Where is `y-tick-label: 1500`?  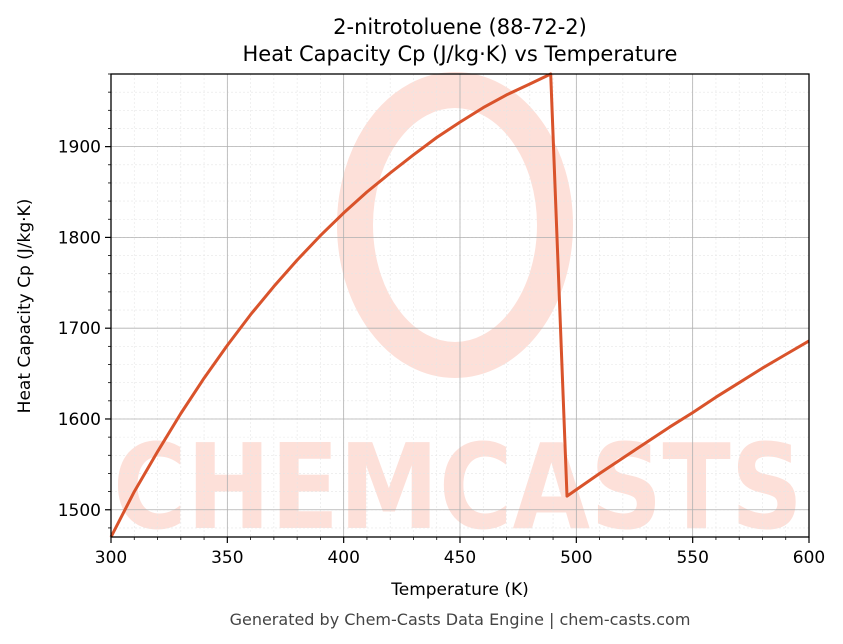 y-tick-label: 1500 is located at coordinates (79, 511).